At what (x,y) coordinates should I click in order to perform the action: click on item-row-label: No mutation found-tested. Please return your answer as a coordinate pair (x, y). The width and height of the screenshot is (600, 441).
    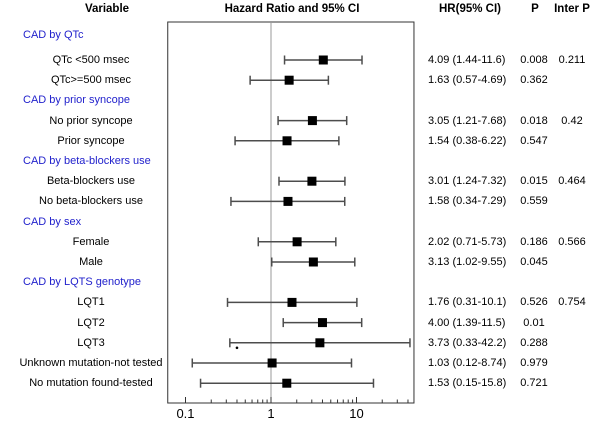
    Looking at the image, I should click on (91, 383).